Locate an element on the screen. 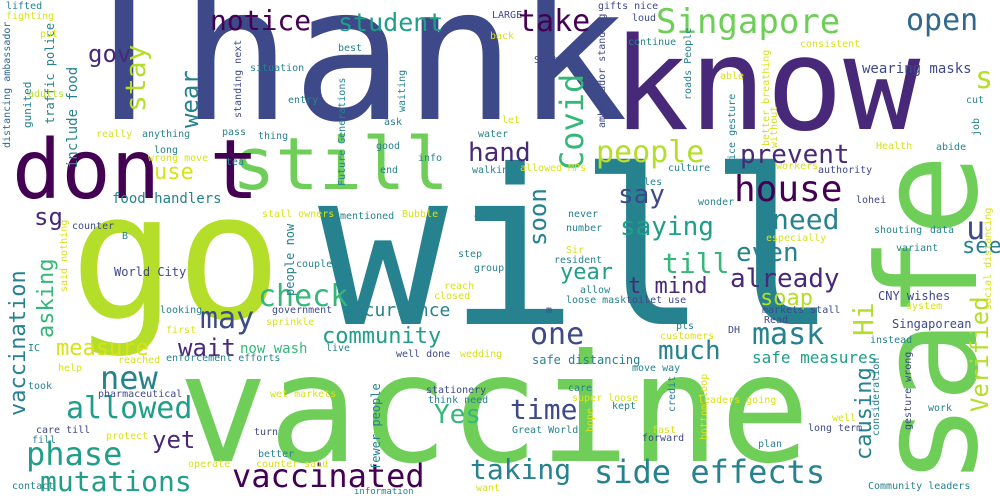  word-wearing-masks: wearing masks is located at coordinates (917, 69).